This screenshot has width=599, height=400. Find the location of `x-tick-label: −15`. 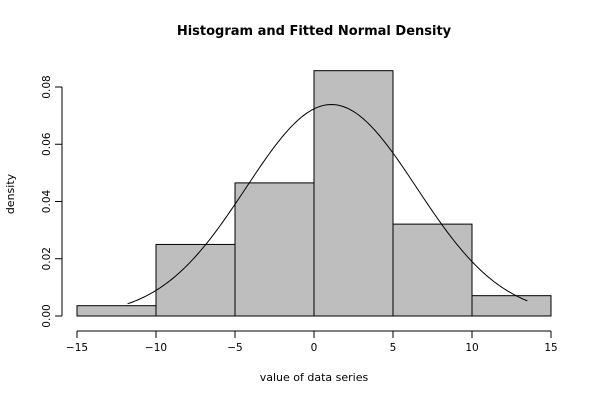

x-tick-label: −15 is located at coordinates (77, 348).